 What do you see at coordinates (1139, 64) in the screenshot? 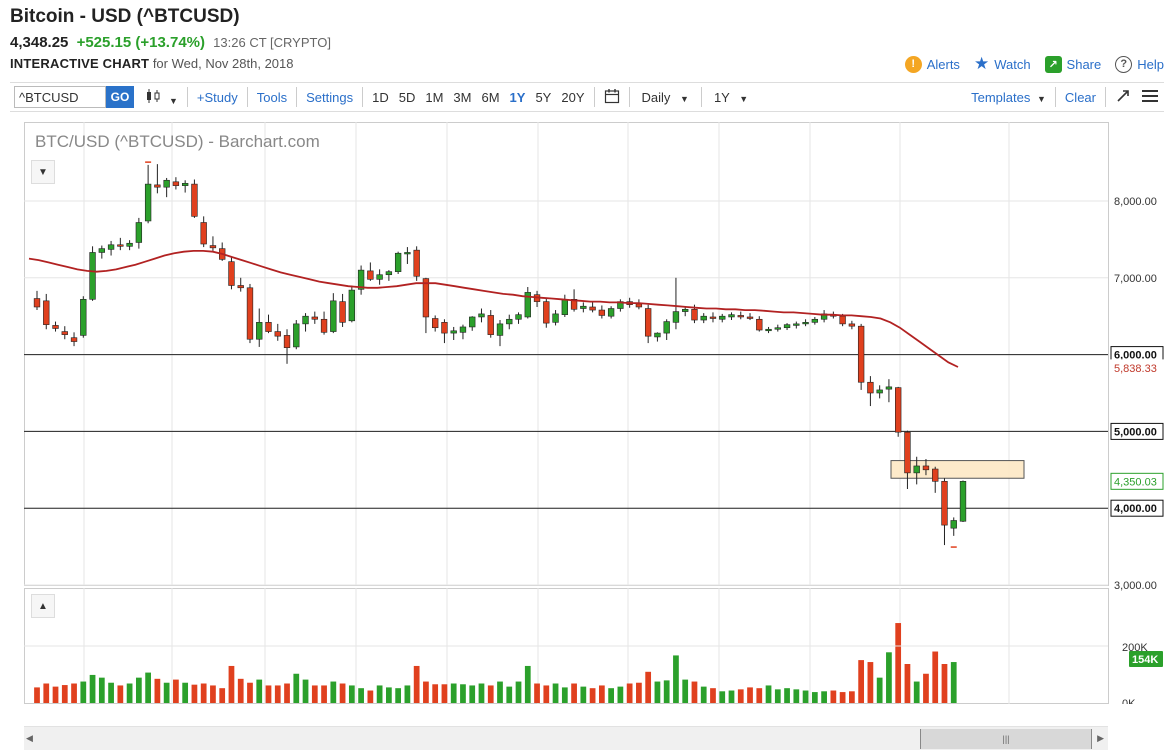
I see `help-button: ? Help` at bounding box center [1139, 64].